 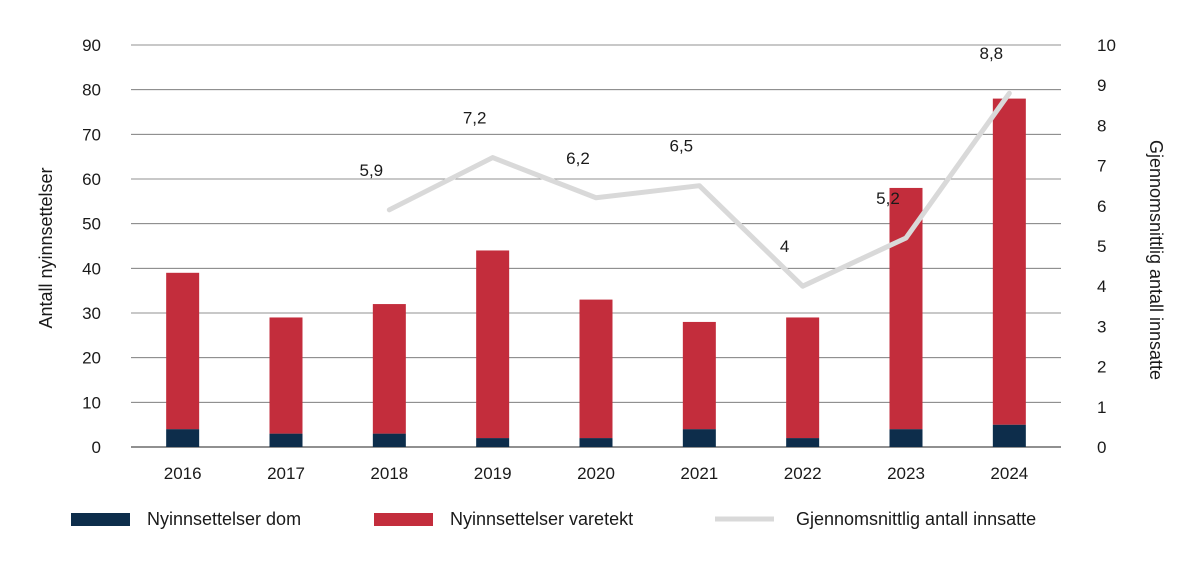 I want to click on line-data-label: 7,2, so click(x=475, y=118).